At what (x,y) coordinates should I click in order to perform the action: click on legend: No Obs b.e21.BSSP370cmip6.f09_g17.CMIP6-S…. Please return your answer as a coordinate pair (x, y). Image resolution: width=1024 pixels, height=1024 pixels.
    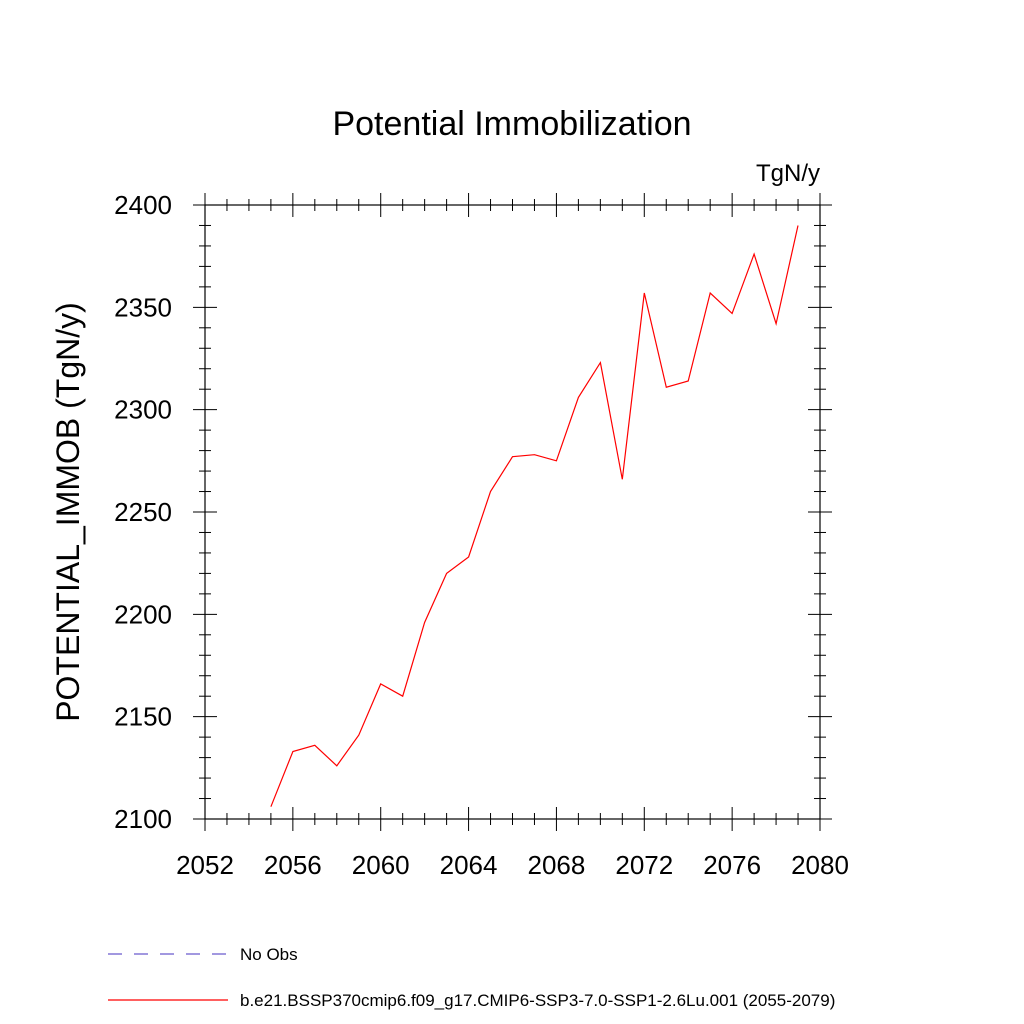
    Looking at the image, I should click on (471, 977).